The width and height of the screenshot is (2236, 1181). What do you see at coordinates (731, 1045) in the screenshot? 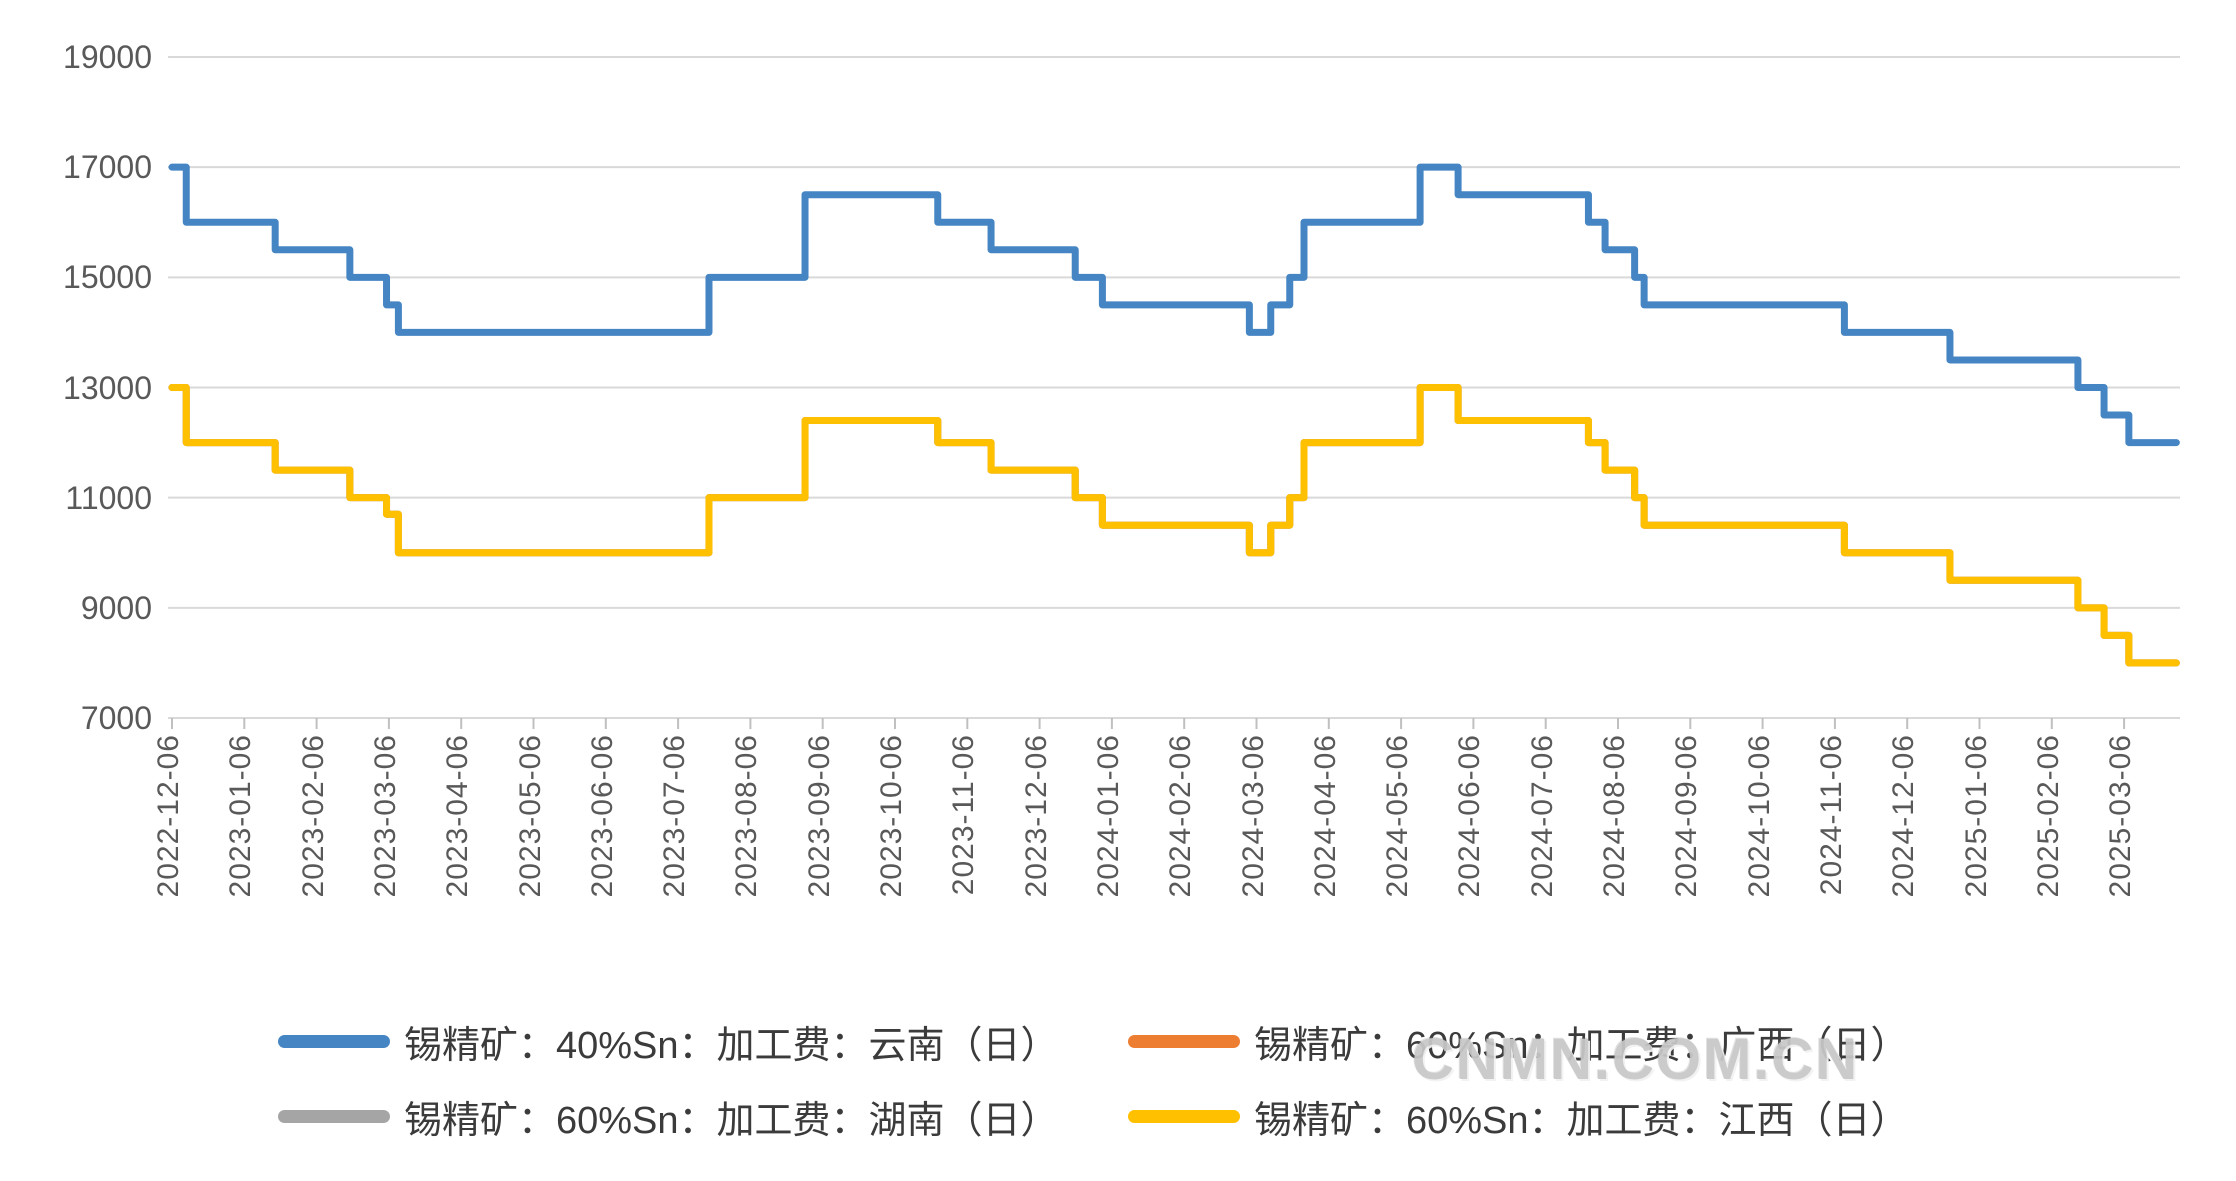
I see `legend-label-yunnan-40sn: 锡精矿：40%Sn：加工费：云南（日）` at bounding box center [731, 1045].